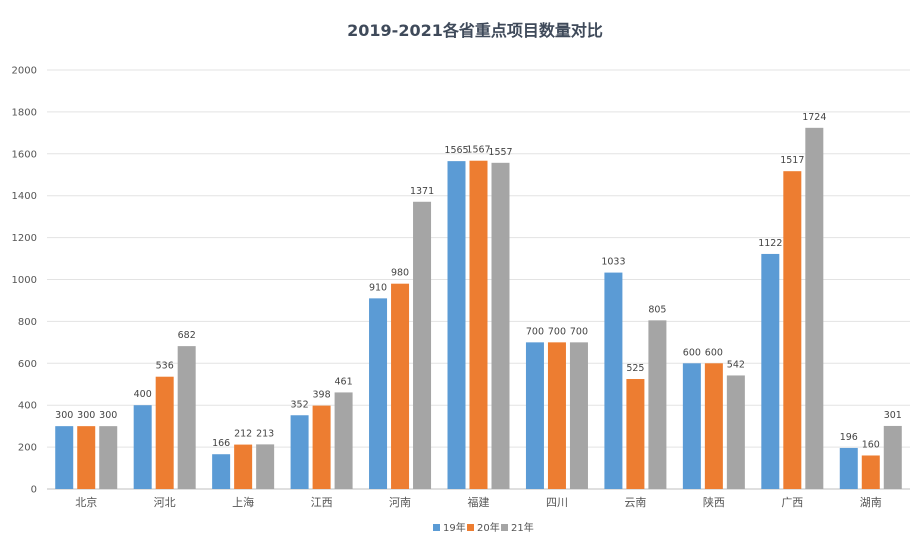 Image resolution: width=920 pixels, height=548 pixels. I want to click on y-axis: 0 200 400 600 800 1000 1200 1400 1600 1800 2000, so click(24, 281).